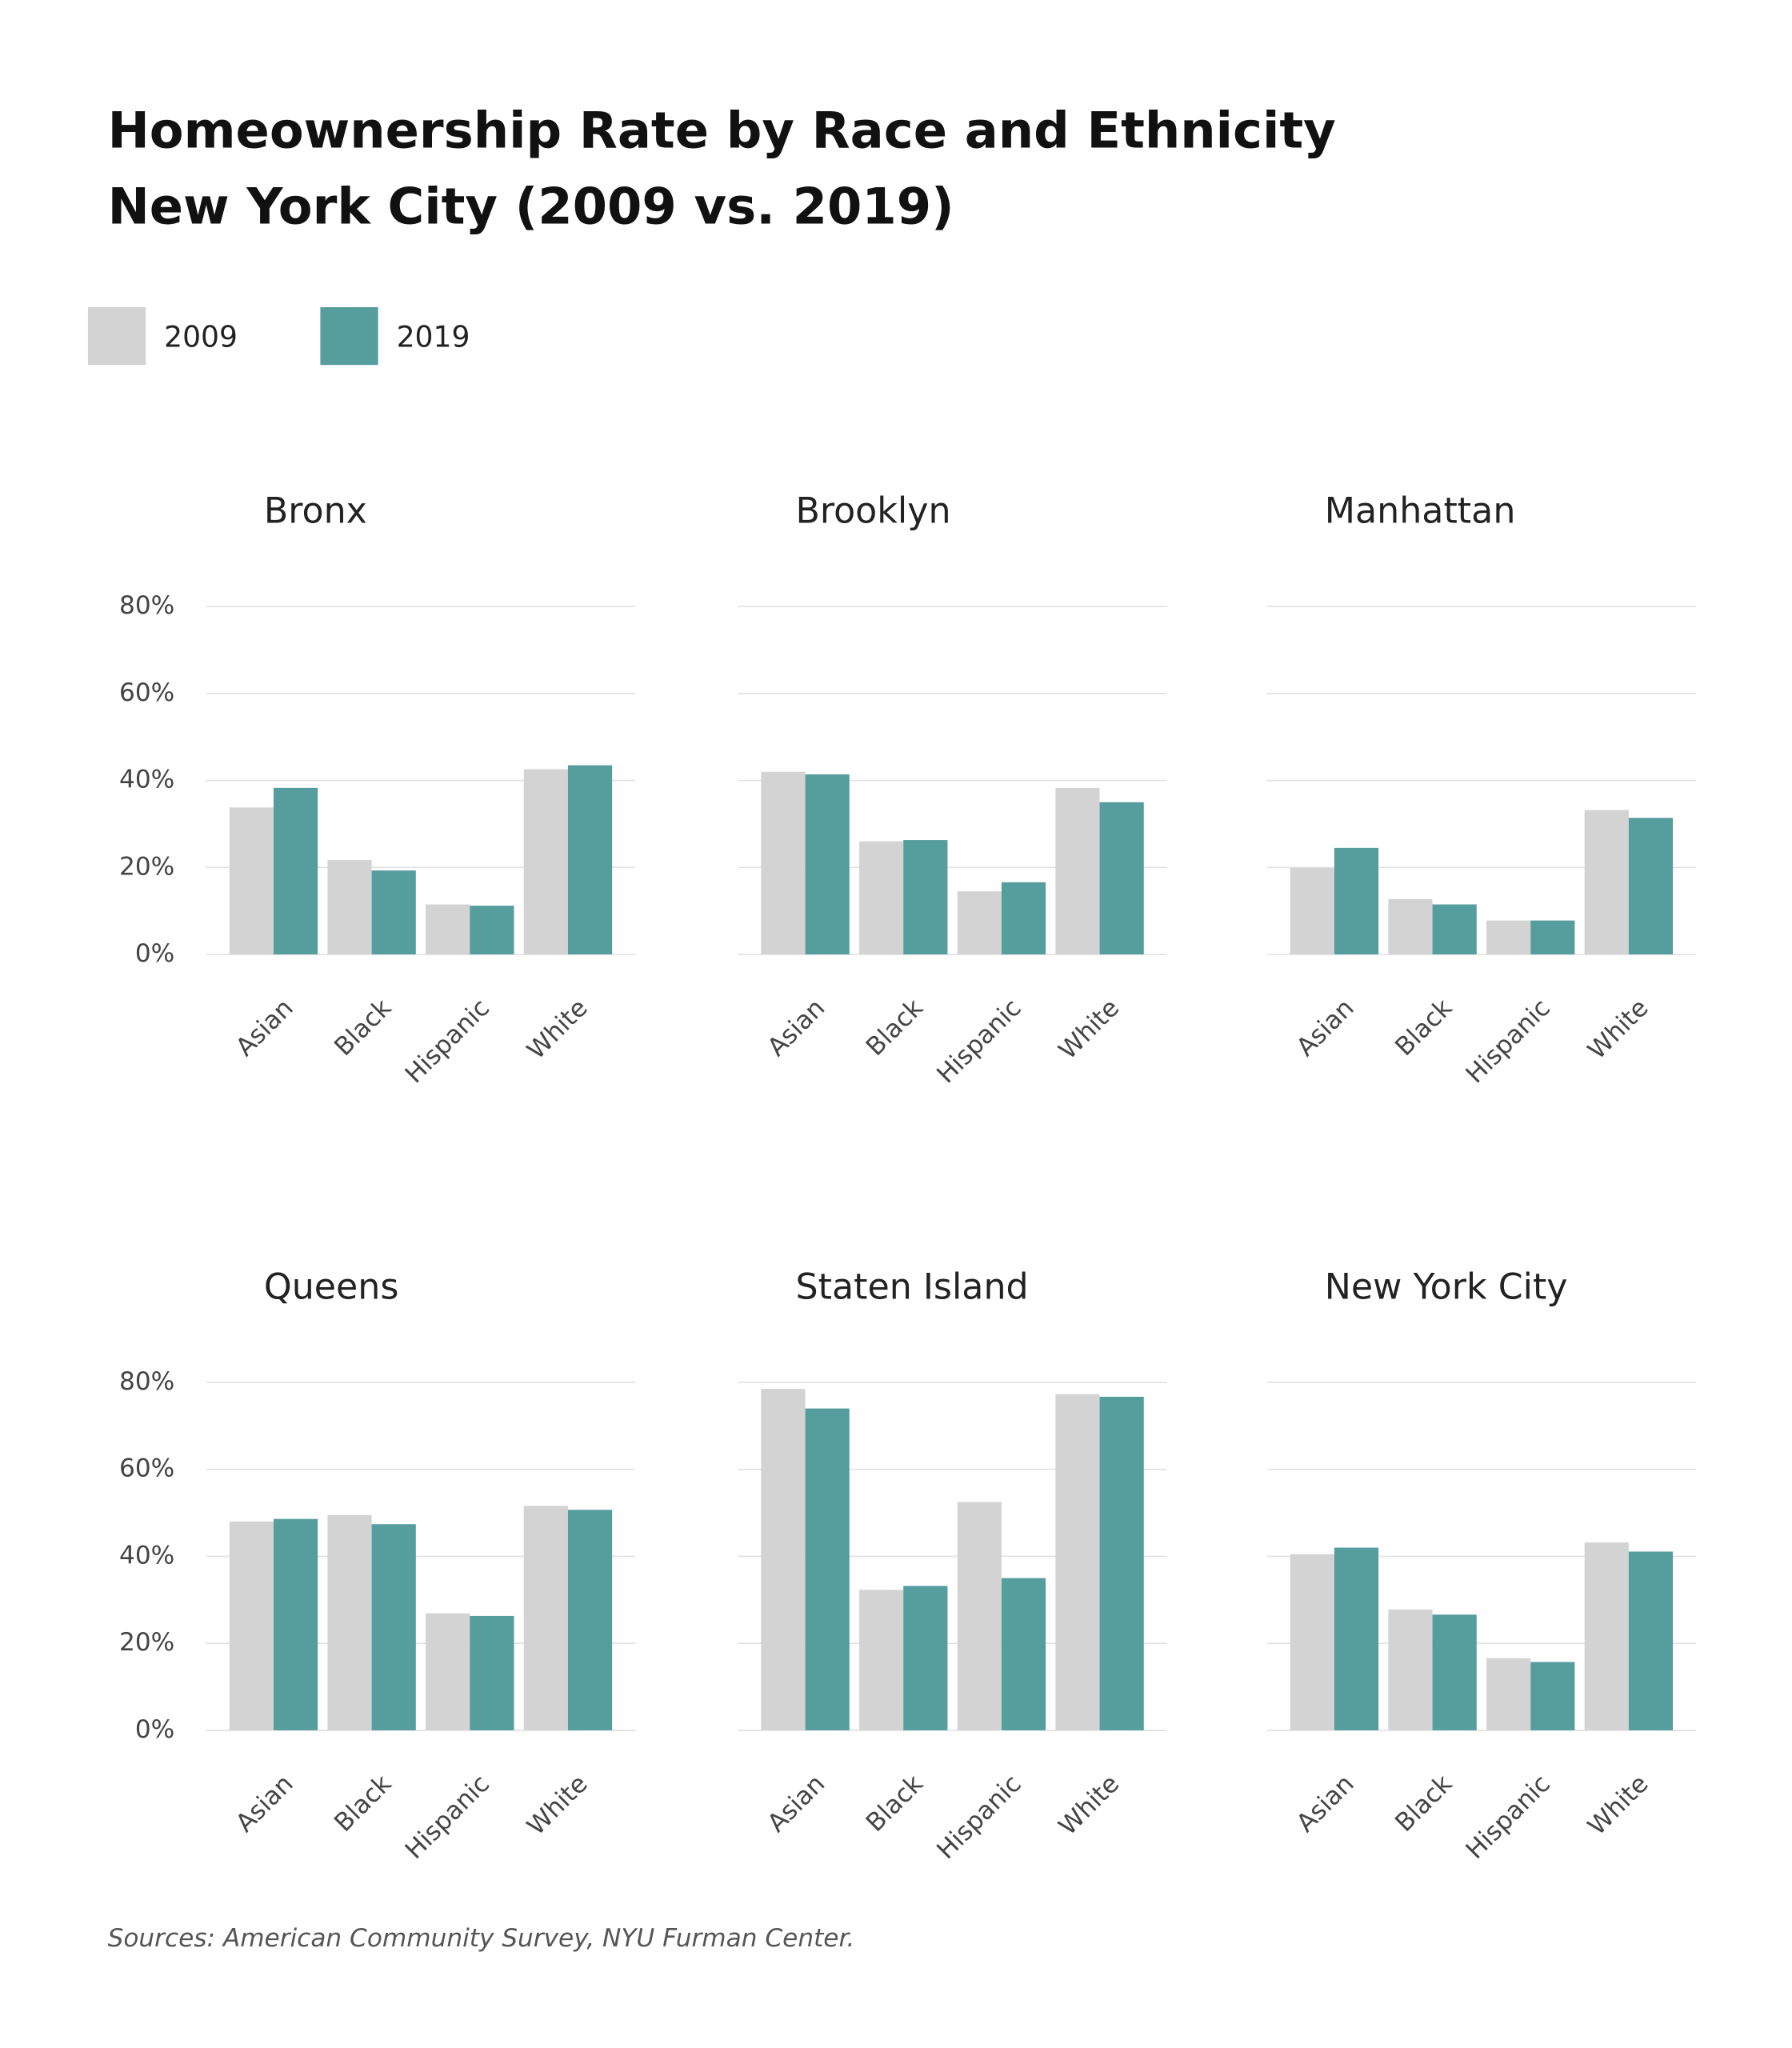  I want to click on panel-title: Brooklyn, so click(872, 511).